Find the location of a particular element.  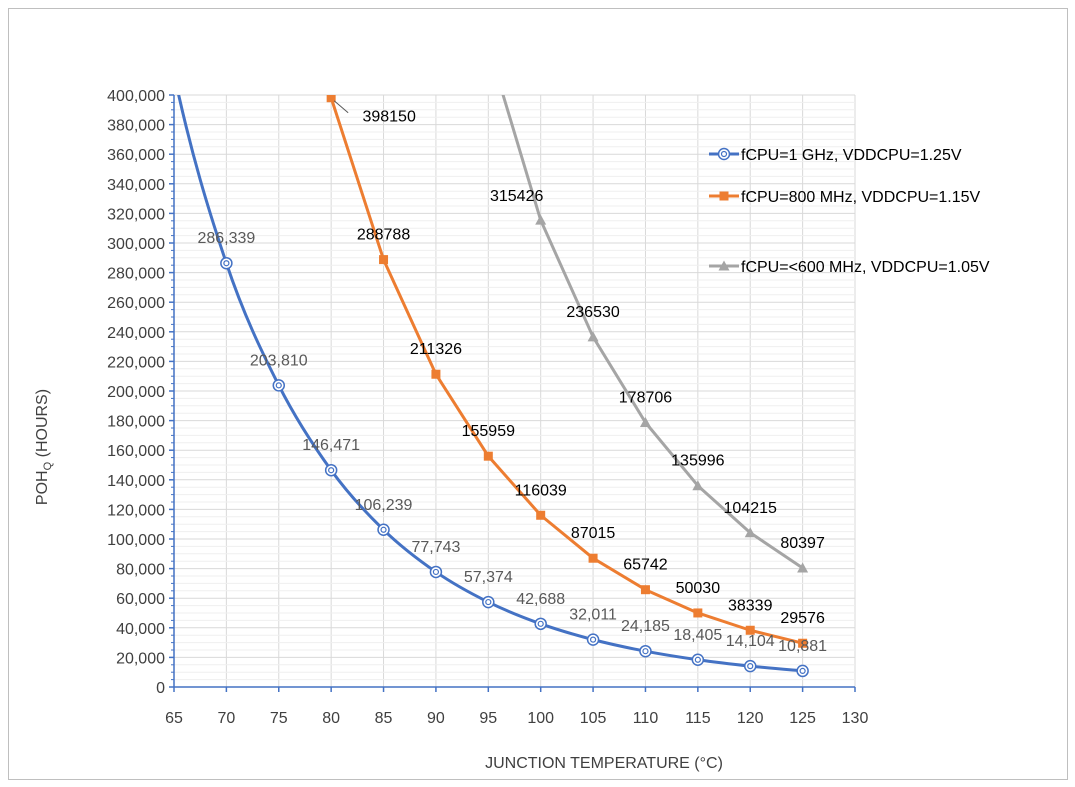

legend-item: fCPU=1 GHz, VDDCPU=1.25V is located at coordinates (835, 155).